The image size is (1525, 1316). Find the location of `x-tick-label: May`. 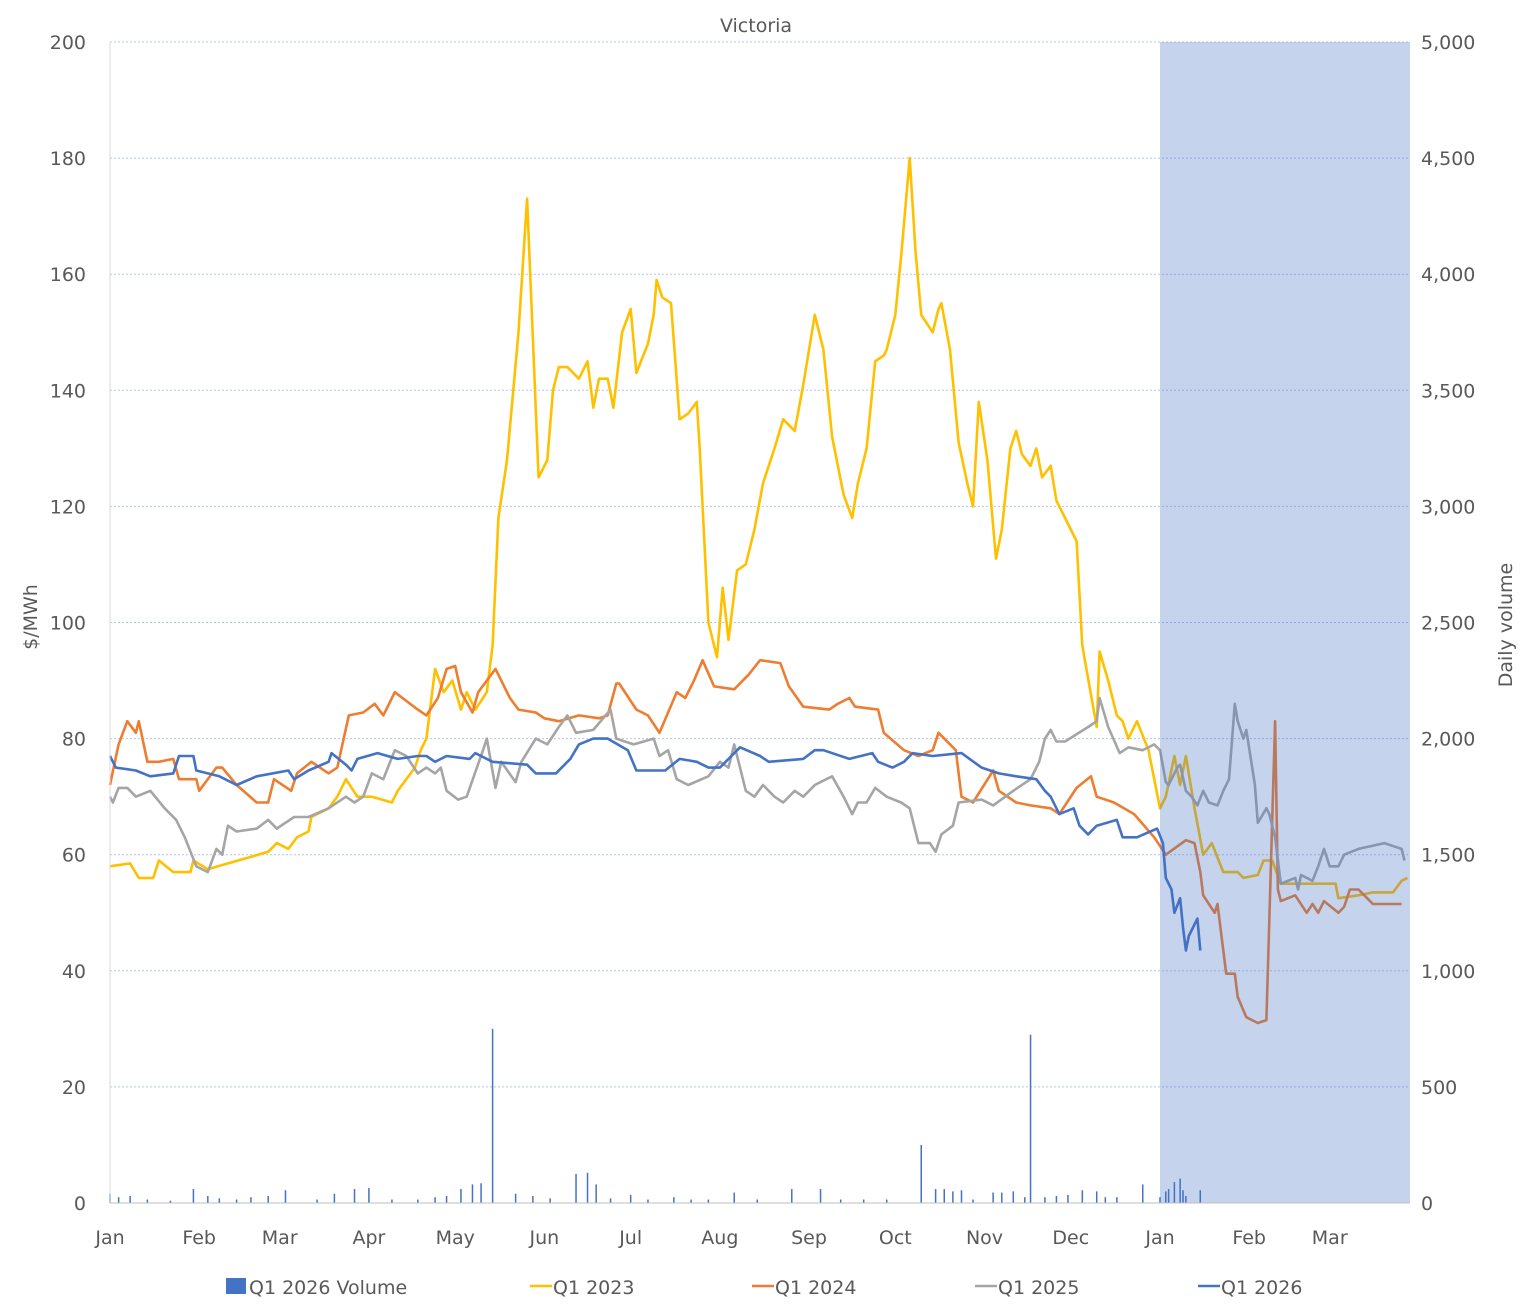

x-tick-label: May is located at coordinates (455, 1238).